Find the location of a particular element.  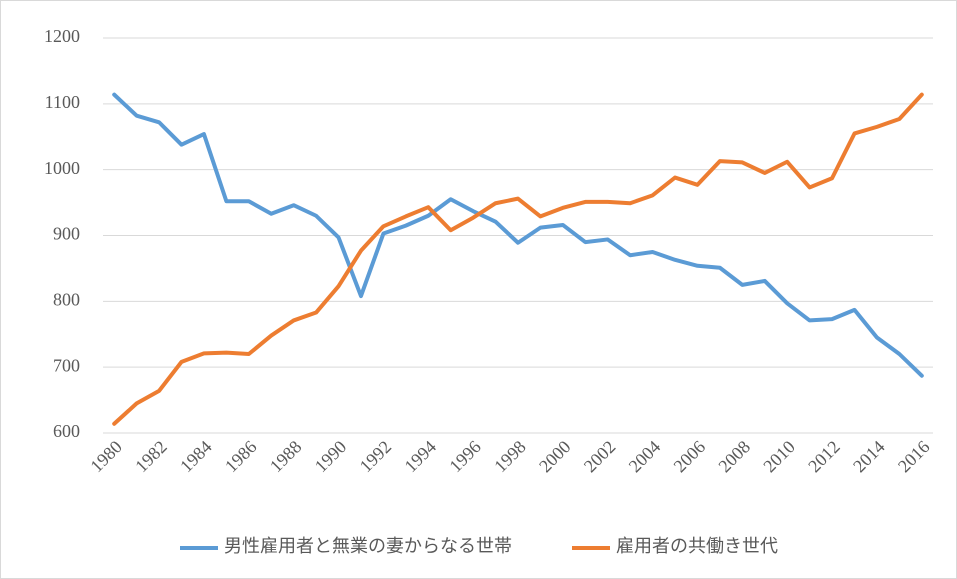

y-tick-label: 700 is located at coordinates (66, 365).